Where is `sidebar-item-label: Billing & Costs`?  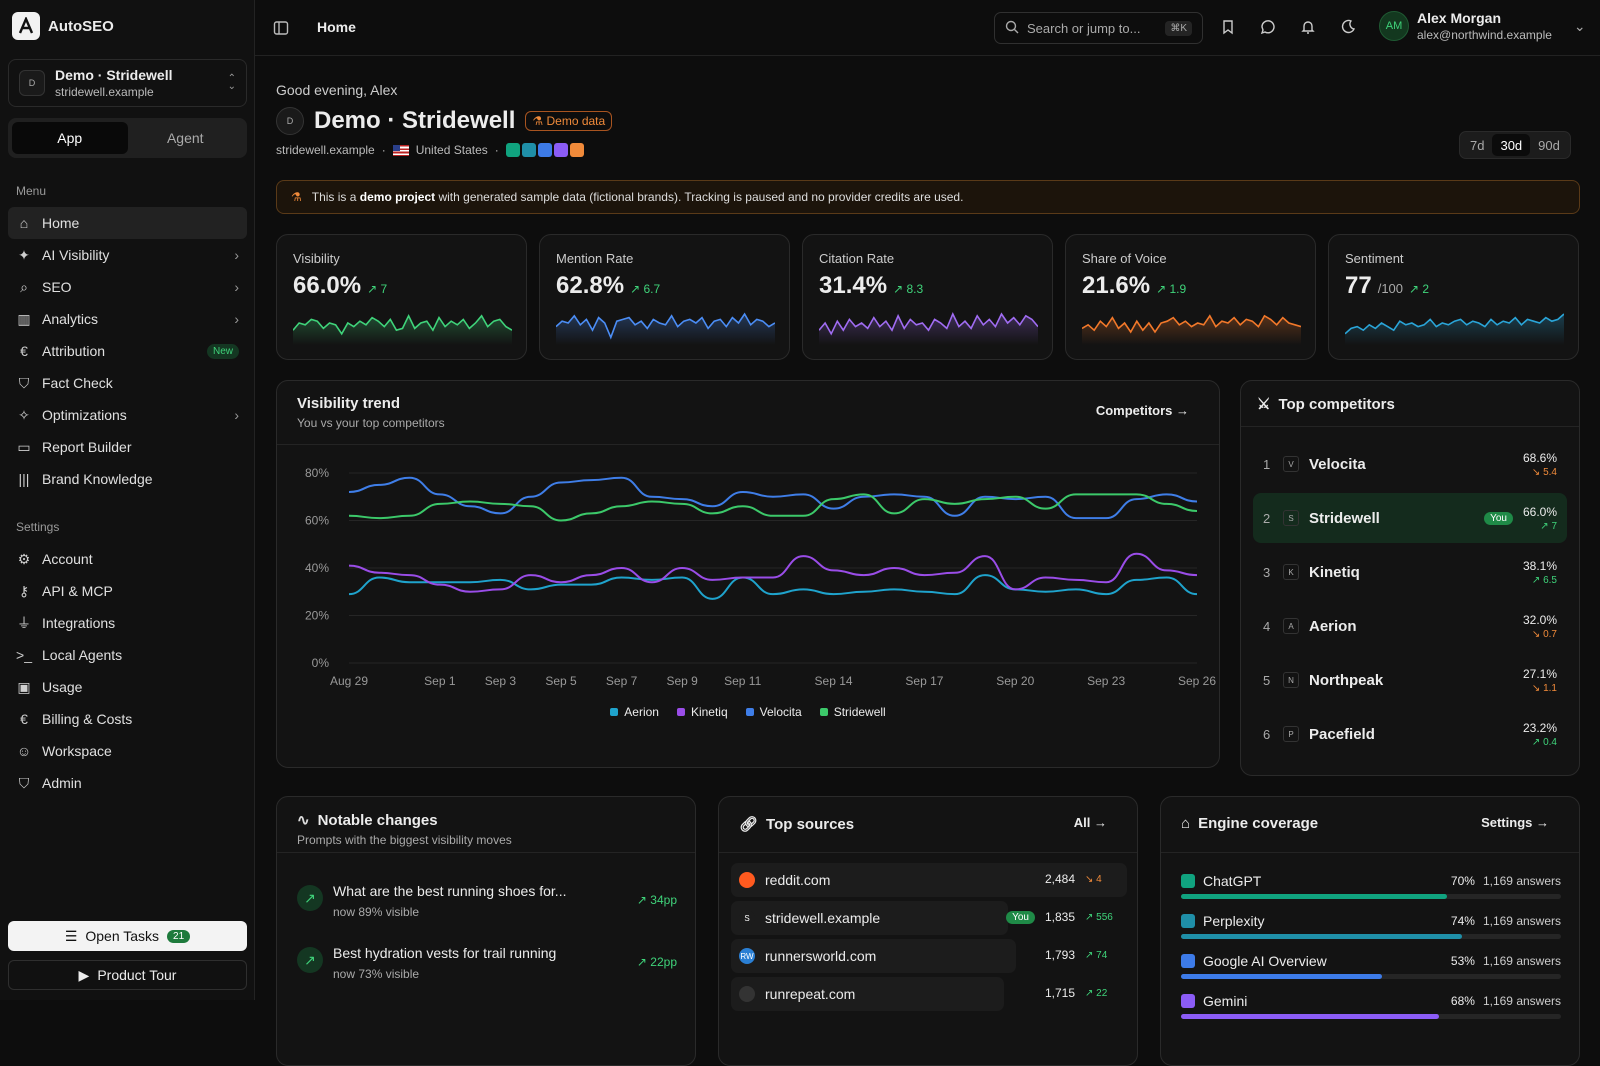 sidebar-item-label: Billing & Costs is located at coordinates (87, 719).